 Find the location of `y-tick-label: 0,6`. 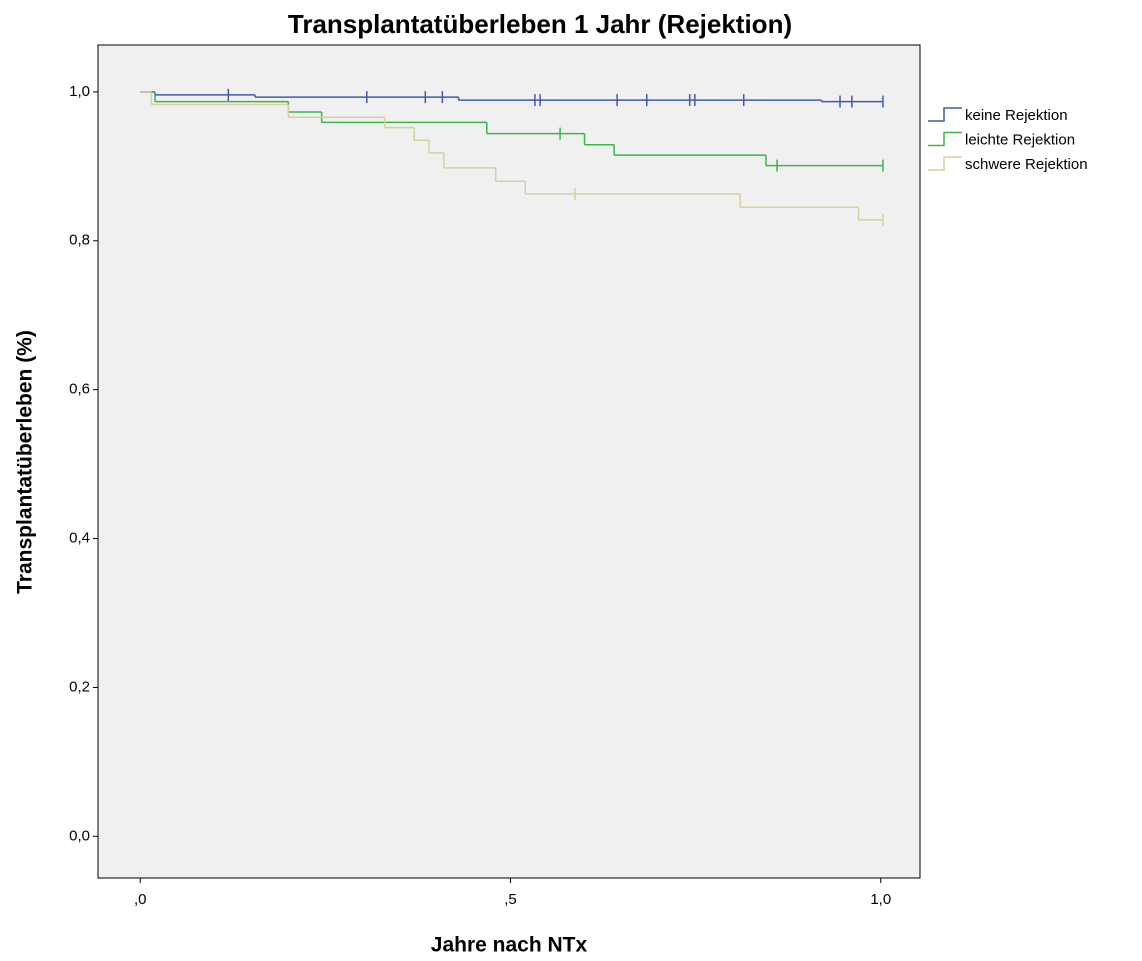

y-tick-label: 0,6 is located at coordinates (79, 389).